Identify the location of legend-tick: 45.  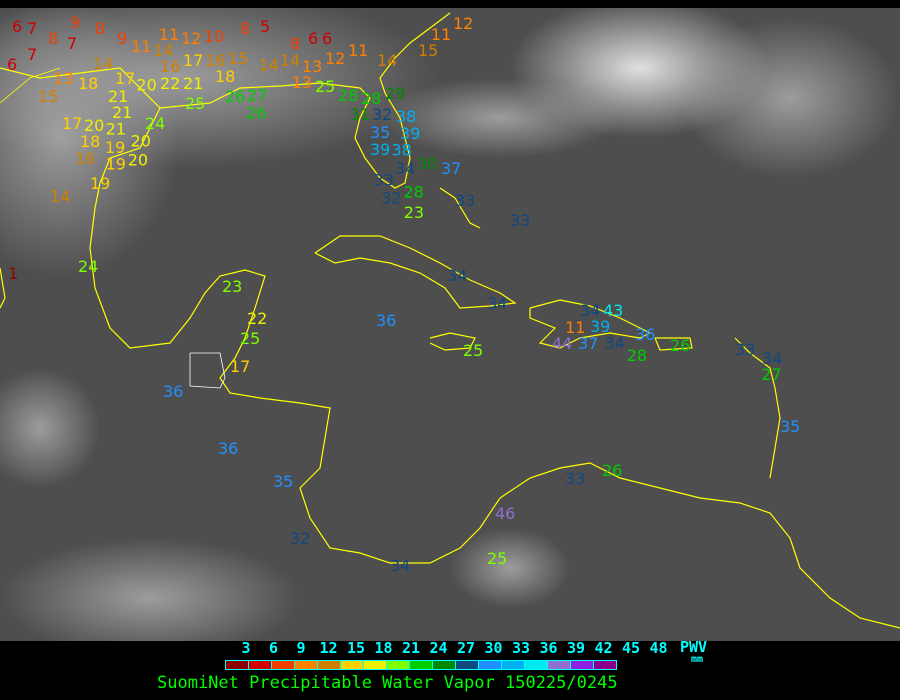
(631, 648).